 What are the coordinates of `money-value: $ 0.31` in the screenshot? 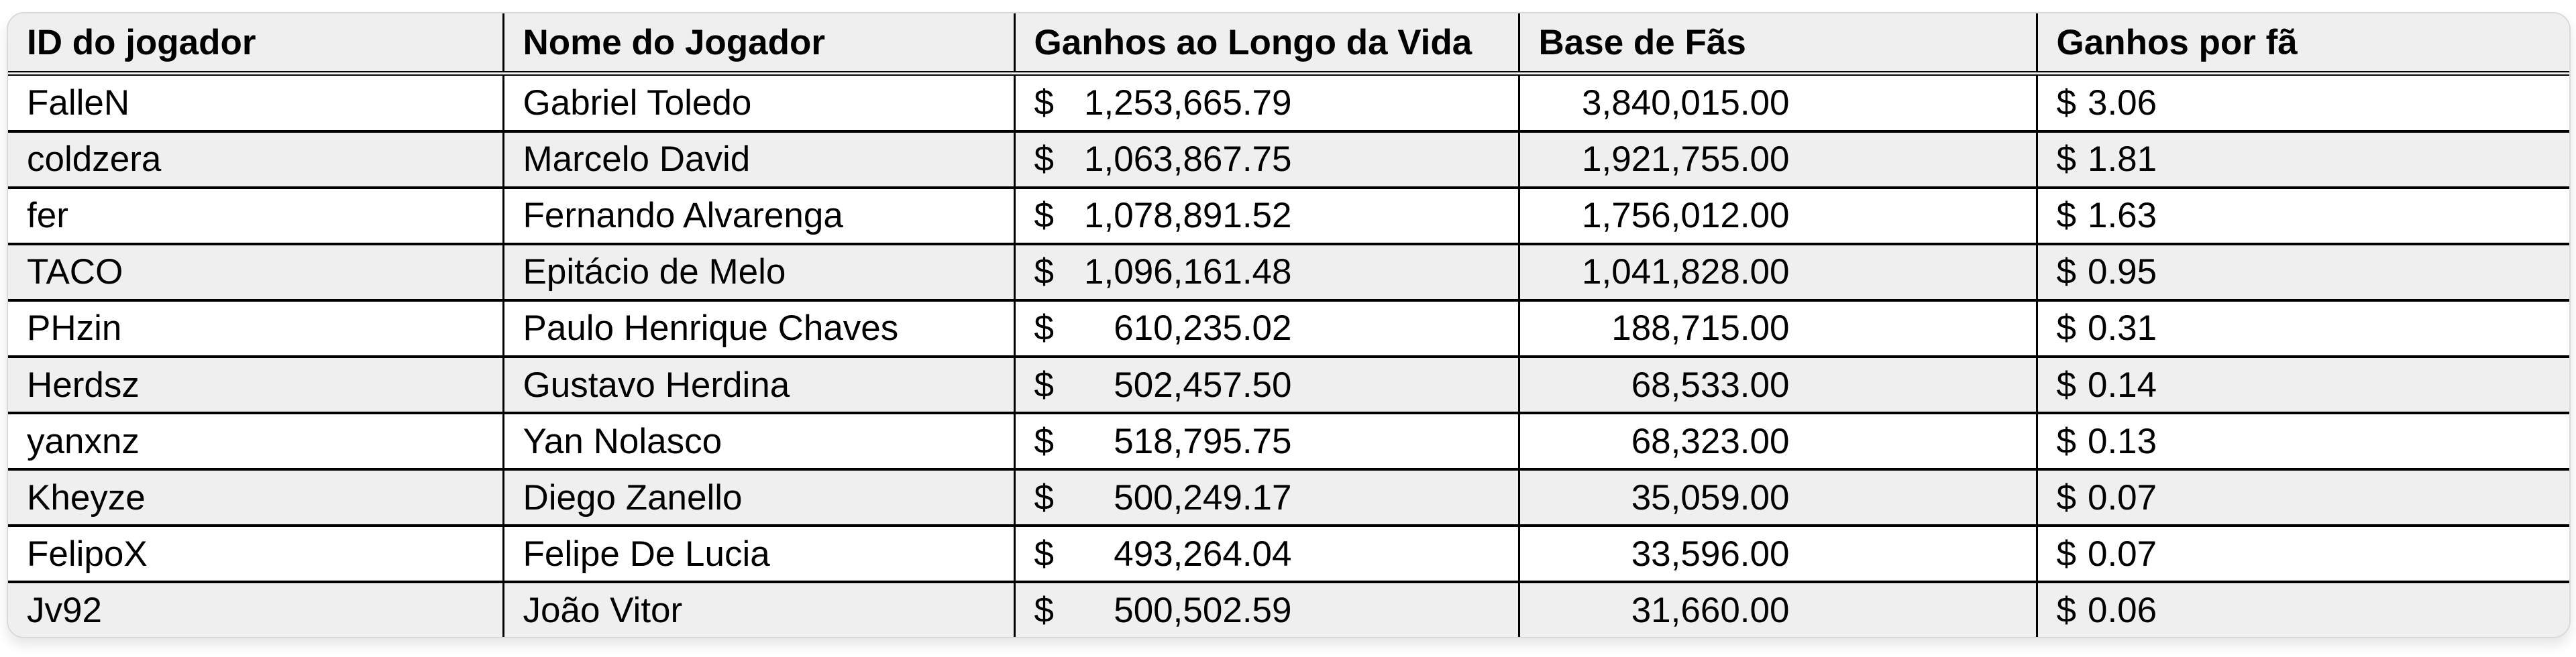 It's located at (2313, 328).